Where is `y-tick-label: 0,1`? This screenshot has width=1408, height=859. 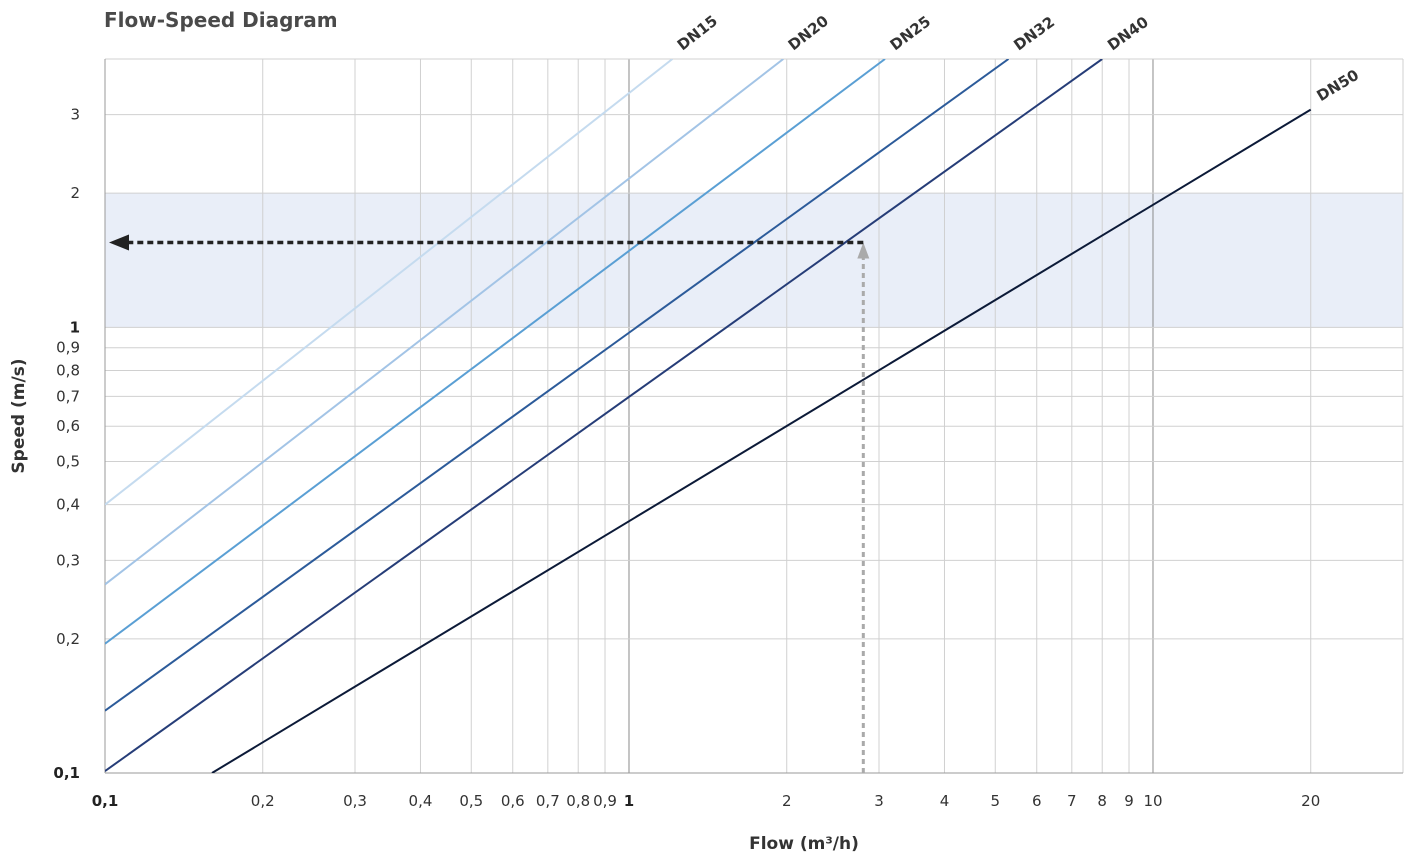 y-tick-label: 0,1 is located at coordinates (66, 773).